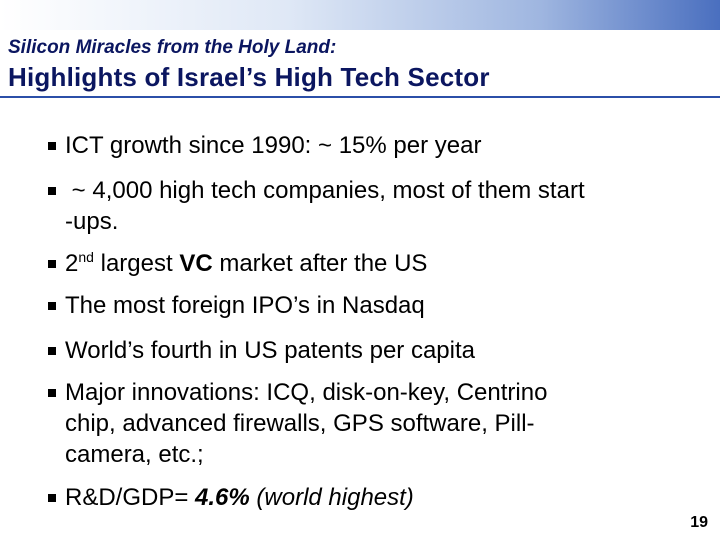 This screenshot has width=720, height=540. I want to click on bullet: 2nd largest VC market after the US, so click(237, 263).